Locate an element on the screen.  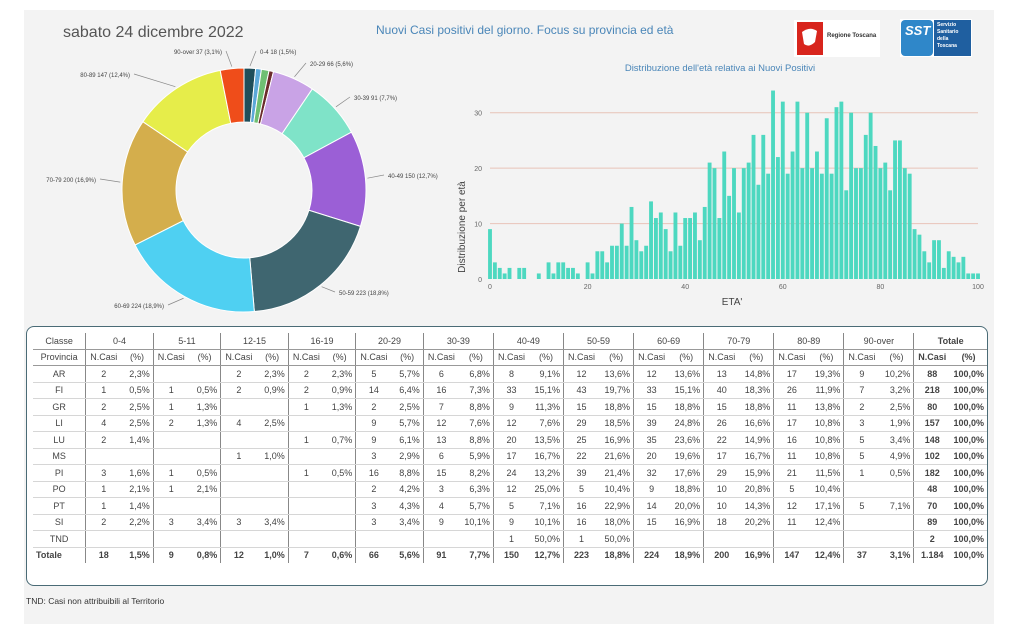
table-cell: 1,9% is located at coordinates (896, 423).